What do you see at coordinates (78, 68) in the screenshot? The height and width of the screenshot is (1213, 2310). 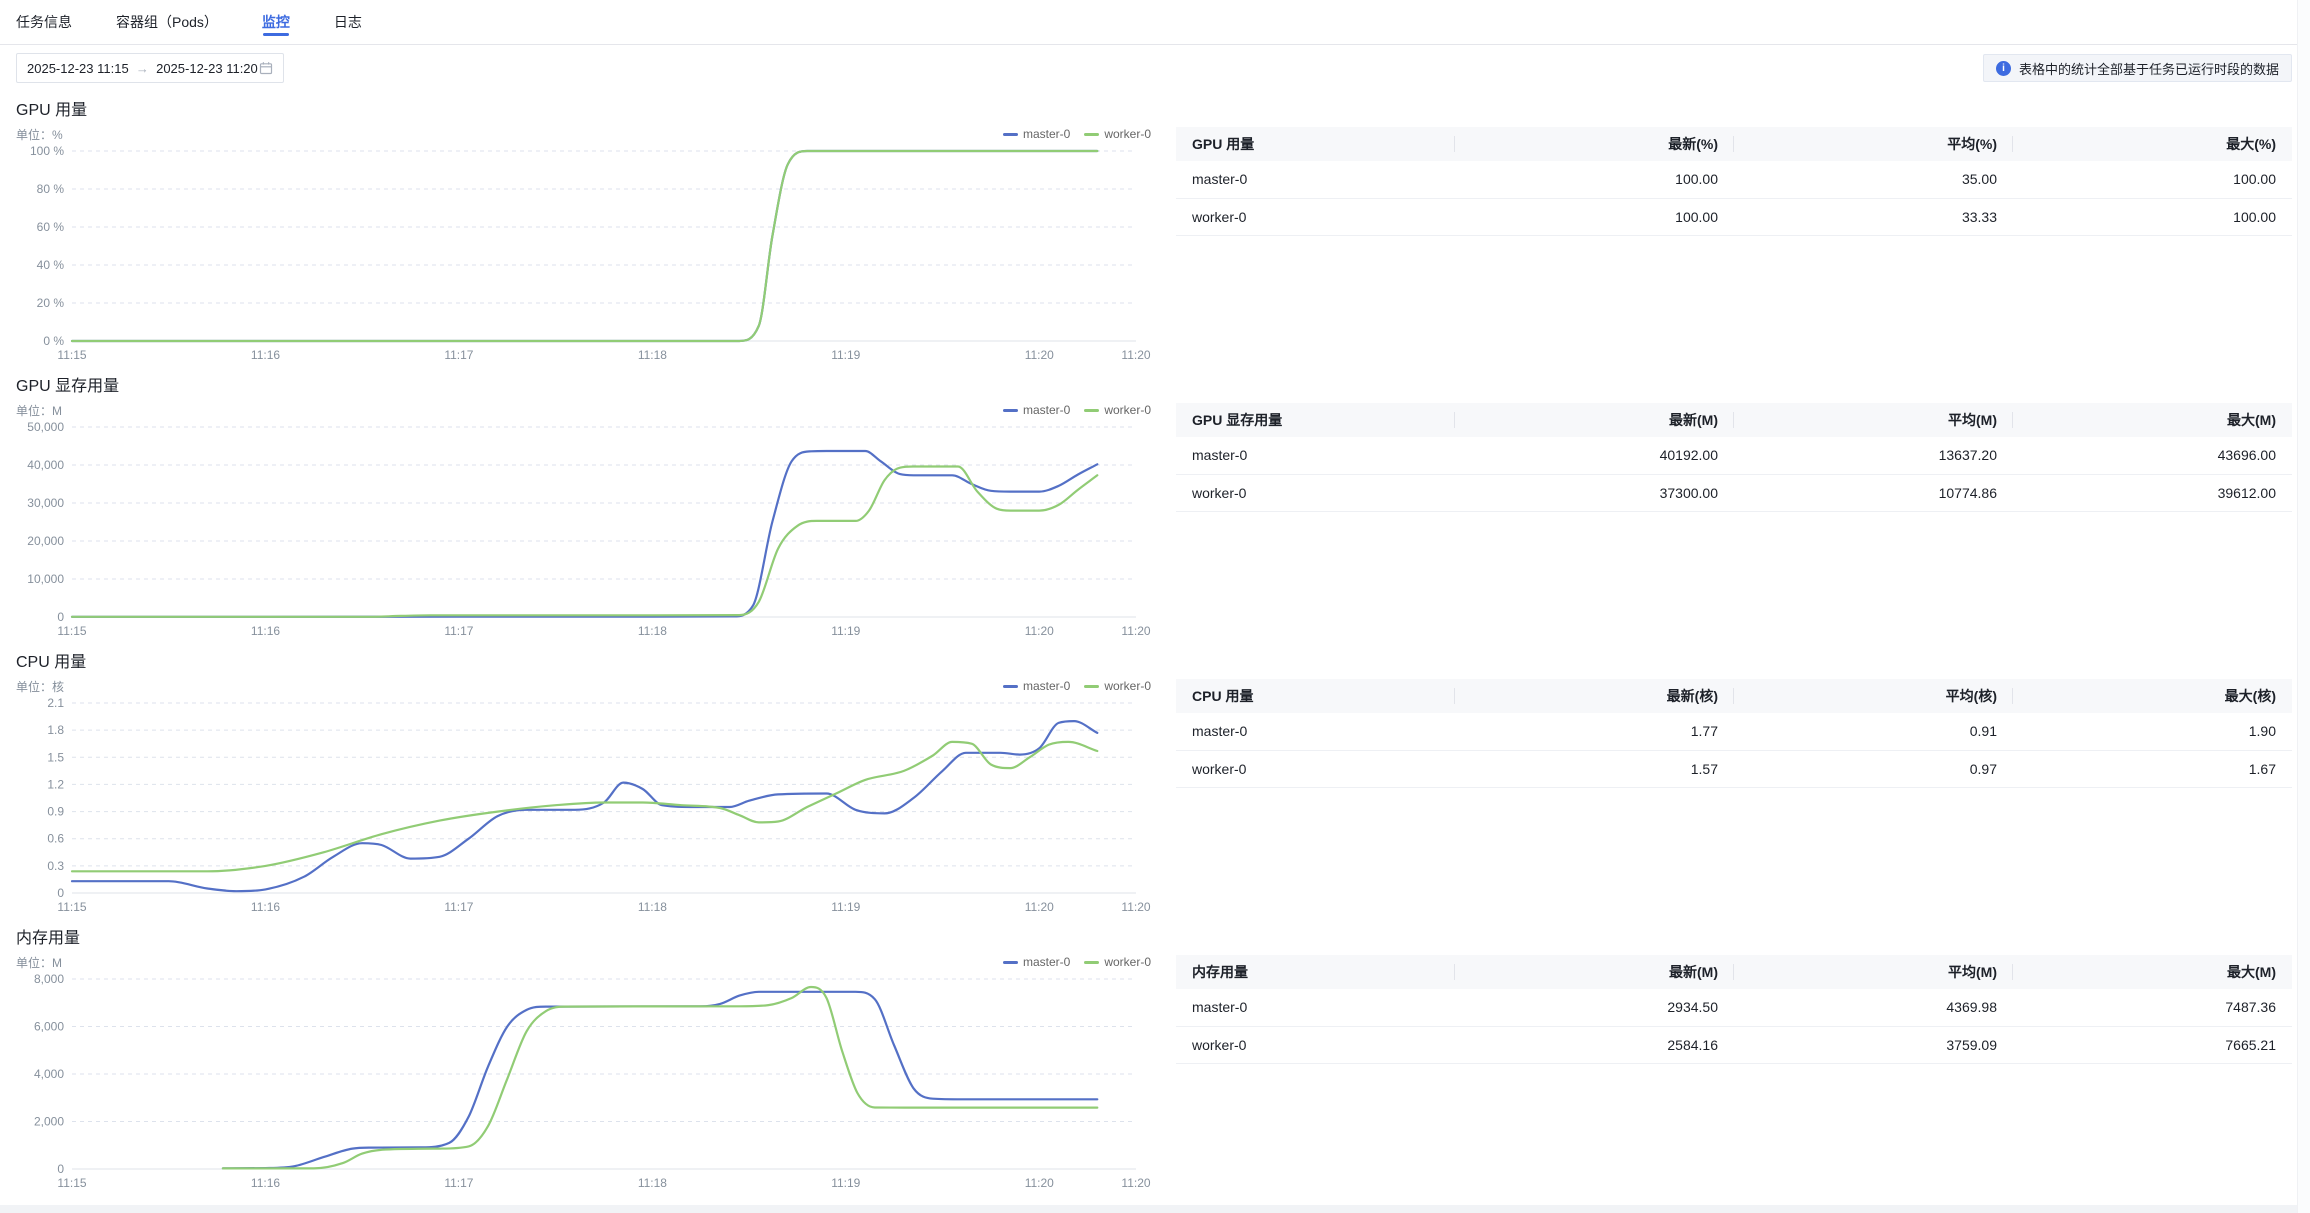 I see `date-start-value: 2025-12-23 11:15` at bounding box center [78, 68].